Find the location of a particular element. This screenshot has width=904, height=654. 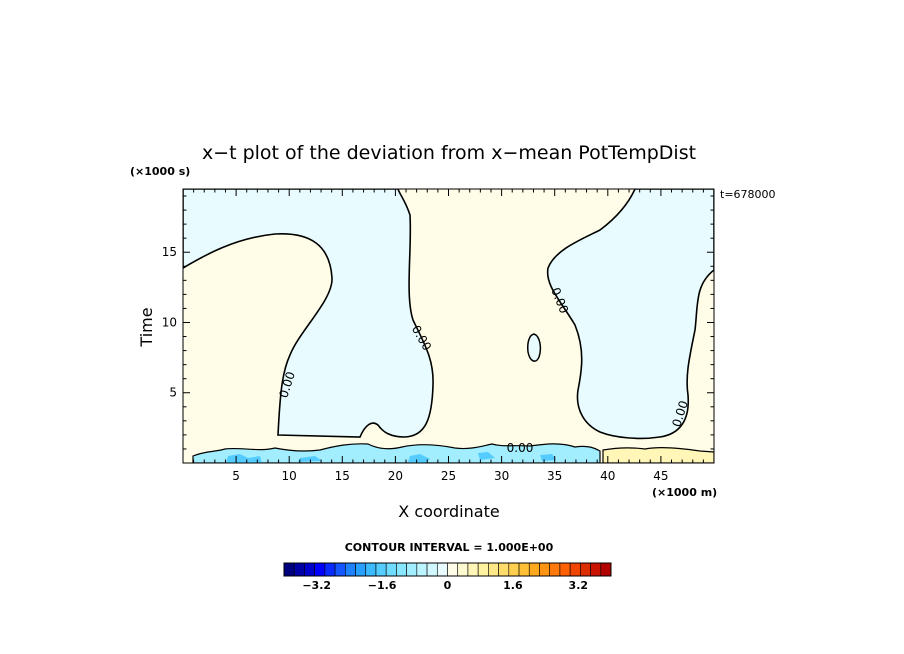

y-axis-label: Time is located at coordinates (146, 327).